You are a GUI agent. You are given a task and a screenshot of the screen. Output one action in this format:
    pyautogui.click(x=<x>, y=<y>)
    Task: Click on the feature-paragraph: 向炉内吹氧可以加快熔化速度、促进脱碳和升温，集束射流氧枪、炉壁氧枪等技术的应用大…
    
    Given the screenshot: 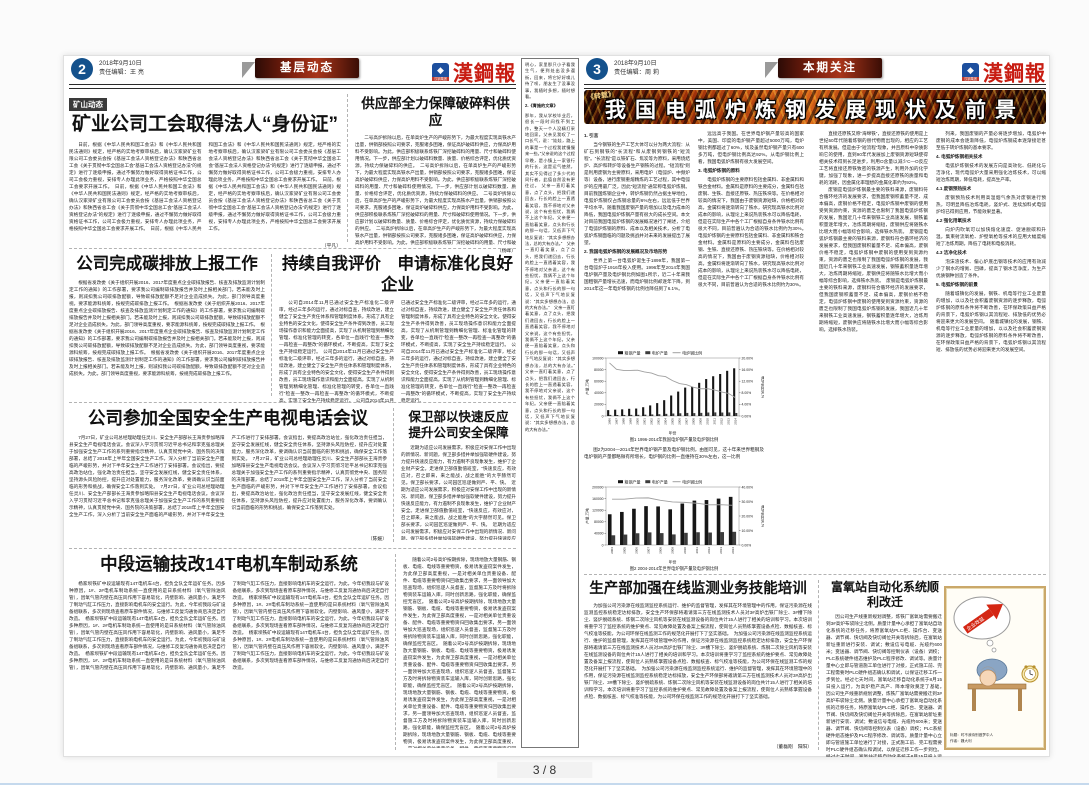 What is the action you would take?
    pyautogui.click(x=991, y=236)
    